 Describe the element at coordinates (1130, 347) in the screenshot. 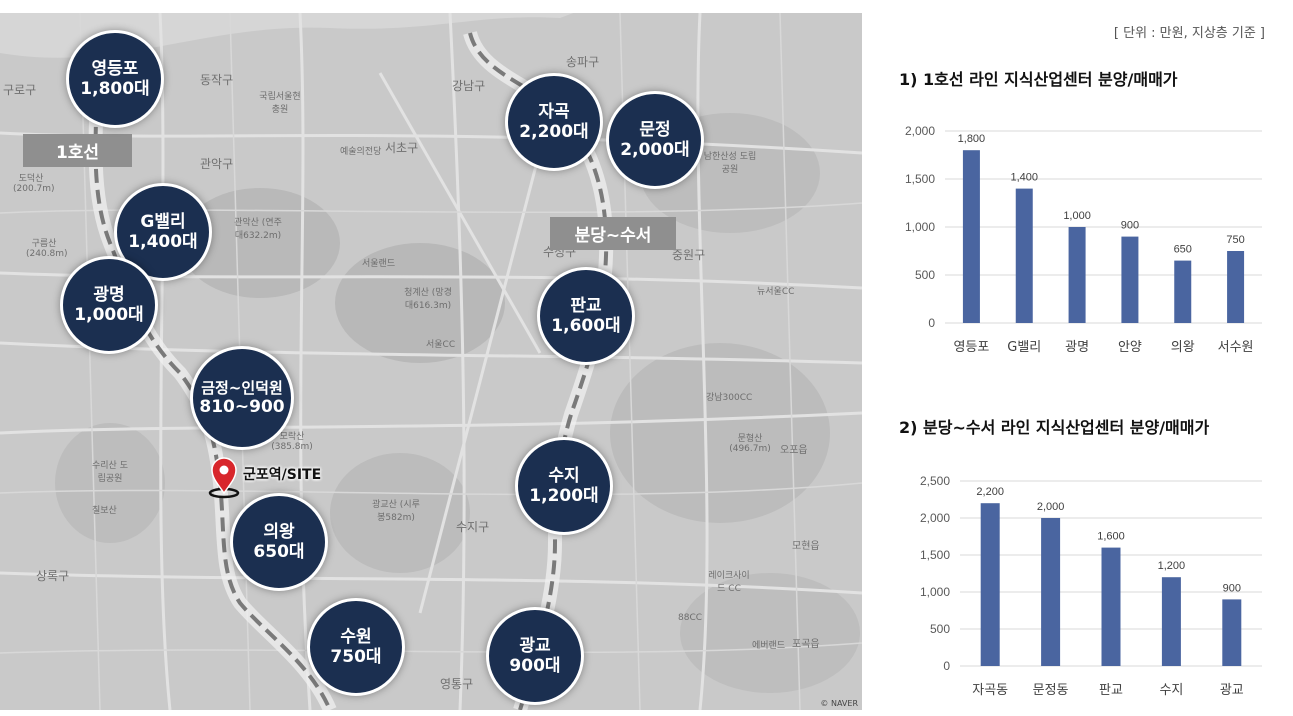

I see `x-tick-label: 안양` at that location.